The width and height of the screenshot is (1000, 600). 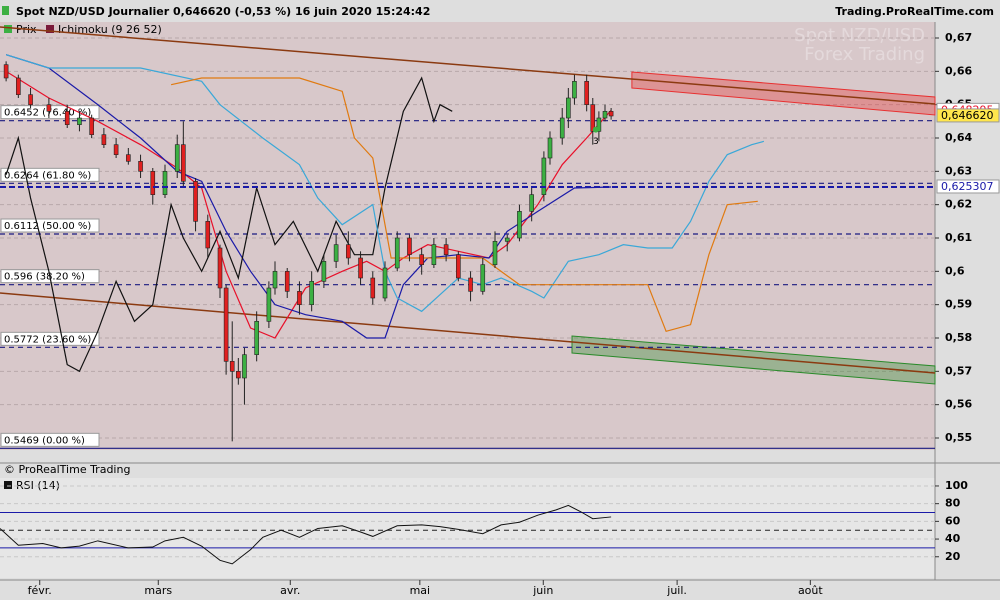 I want to click on y-tick-label: 0,55, so click(x=958, y=437).